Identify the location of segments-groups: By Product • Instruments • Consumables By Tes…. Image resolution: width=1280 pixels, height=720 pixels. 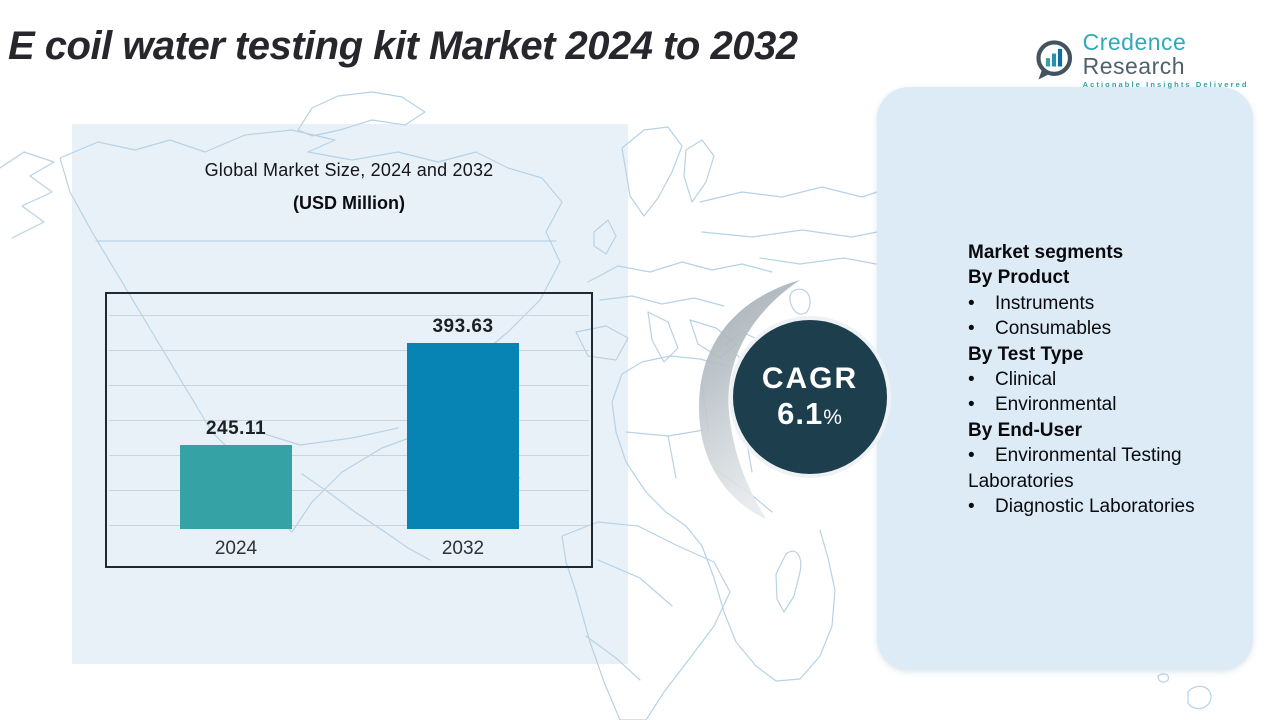
(1108, 392).